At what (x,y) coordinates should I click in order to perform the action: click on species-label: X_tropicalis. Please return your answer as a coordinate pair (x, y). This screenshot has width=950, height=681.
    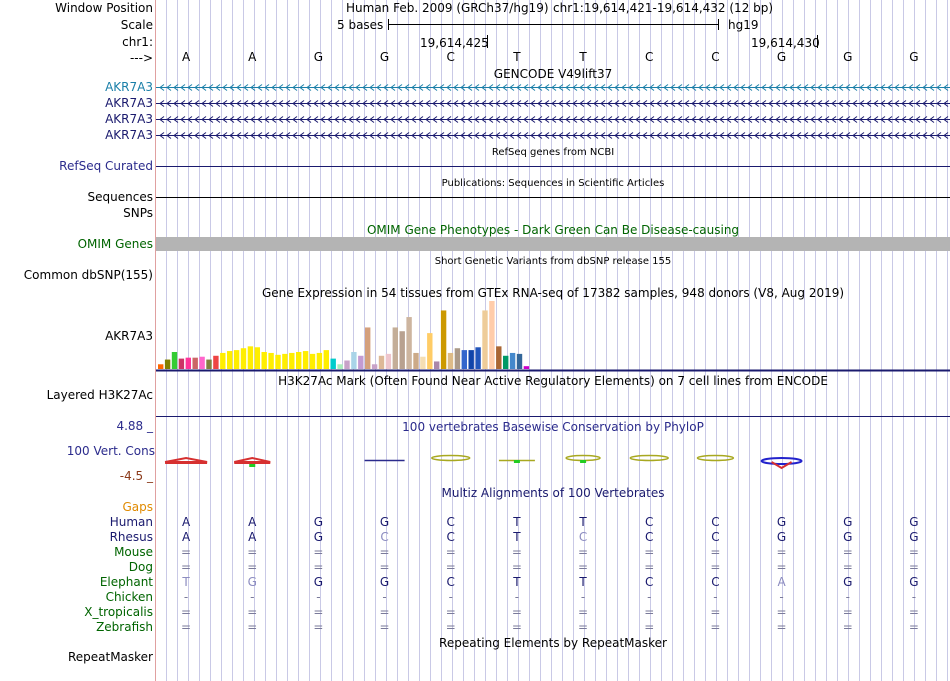
    Looking at the image, I should click on (118, 612).